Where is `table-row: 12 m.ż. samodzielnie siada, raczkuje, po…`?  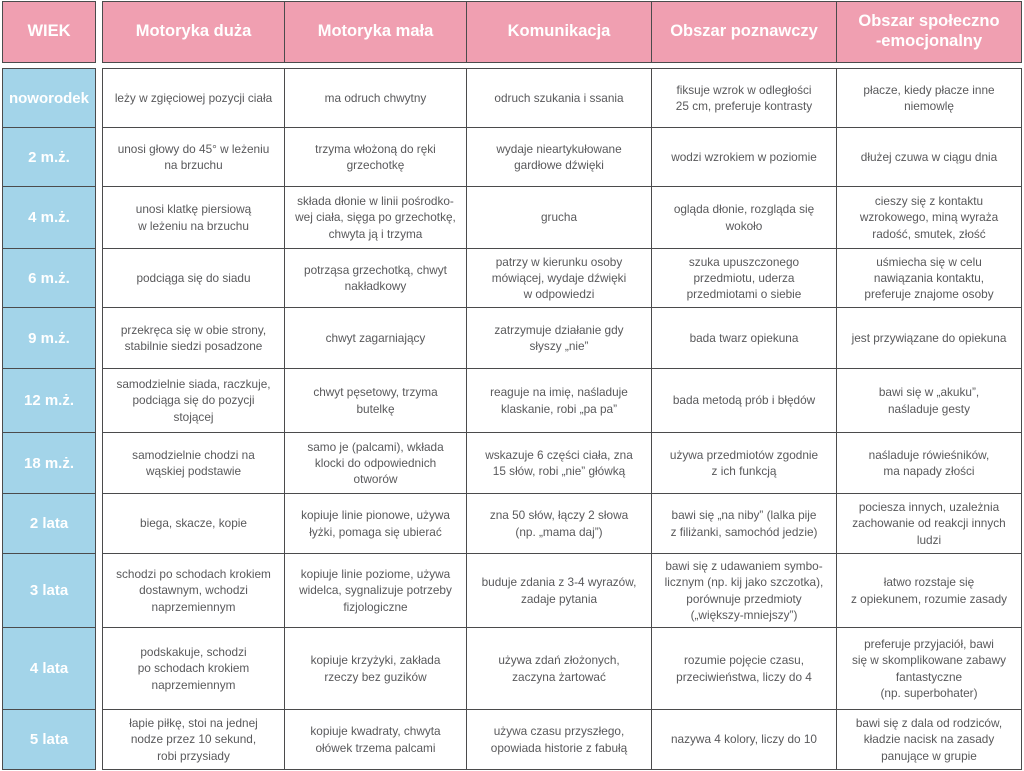 table-row: 12 m.ż. samodzielnie siada, raczkuje, po… is located at coordinates (512, 401).